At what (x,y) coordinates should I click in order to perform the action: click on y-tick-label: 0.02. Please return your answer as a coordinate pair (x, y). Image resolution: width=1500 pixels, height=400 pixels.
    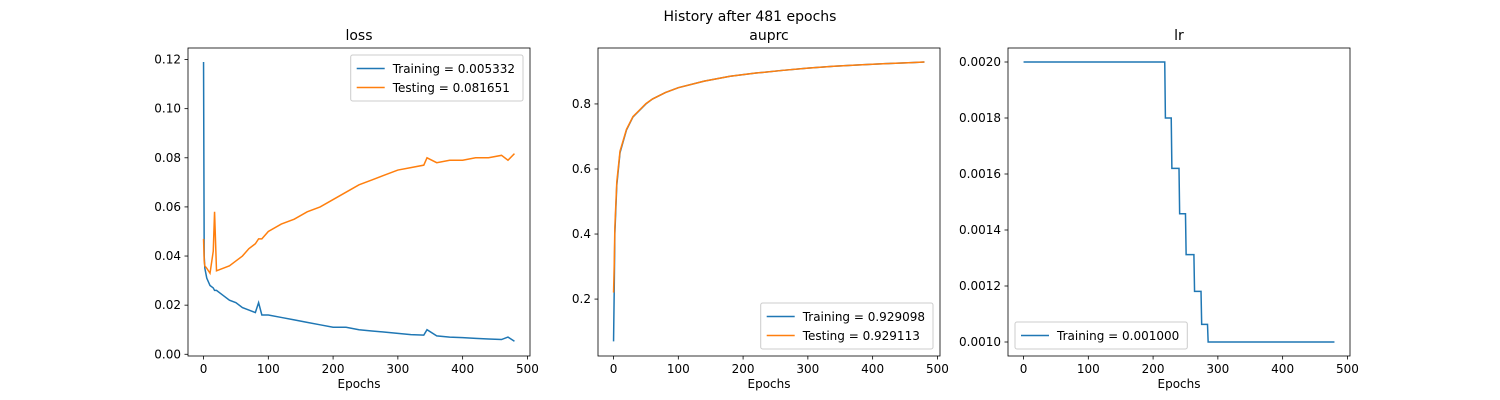
    Looking at the image, I should click on (167, 305).